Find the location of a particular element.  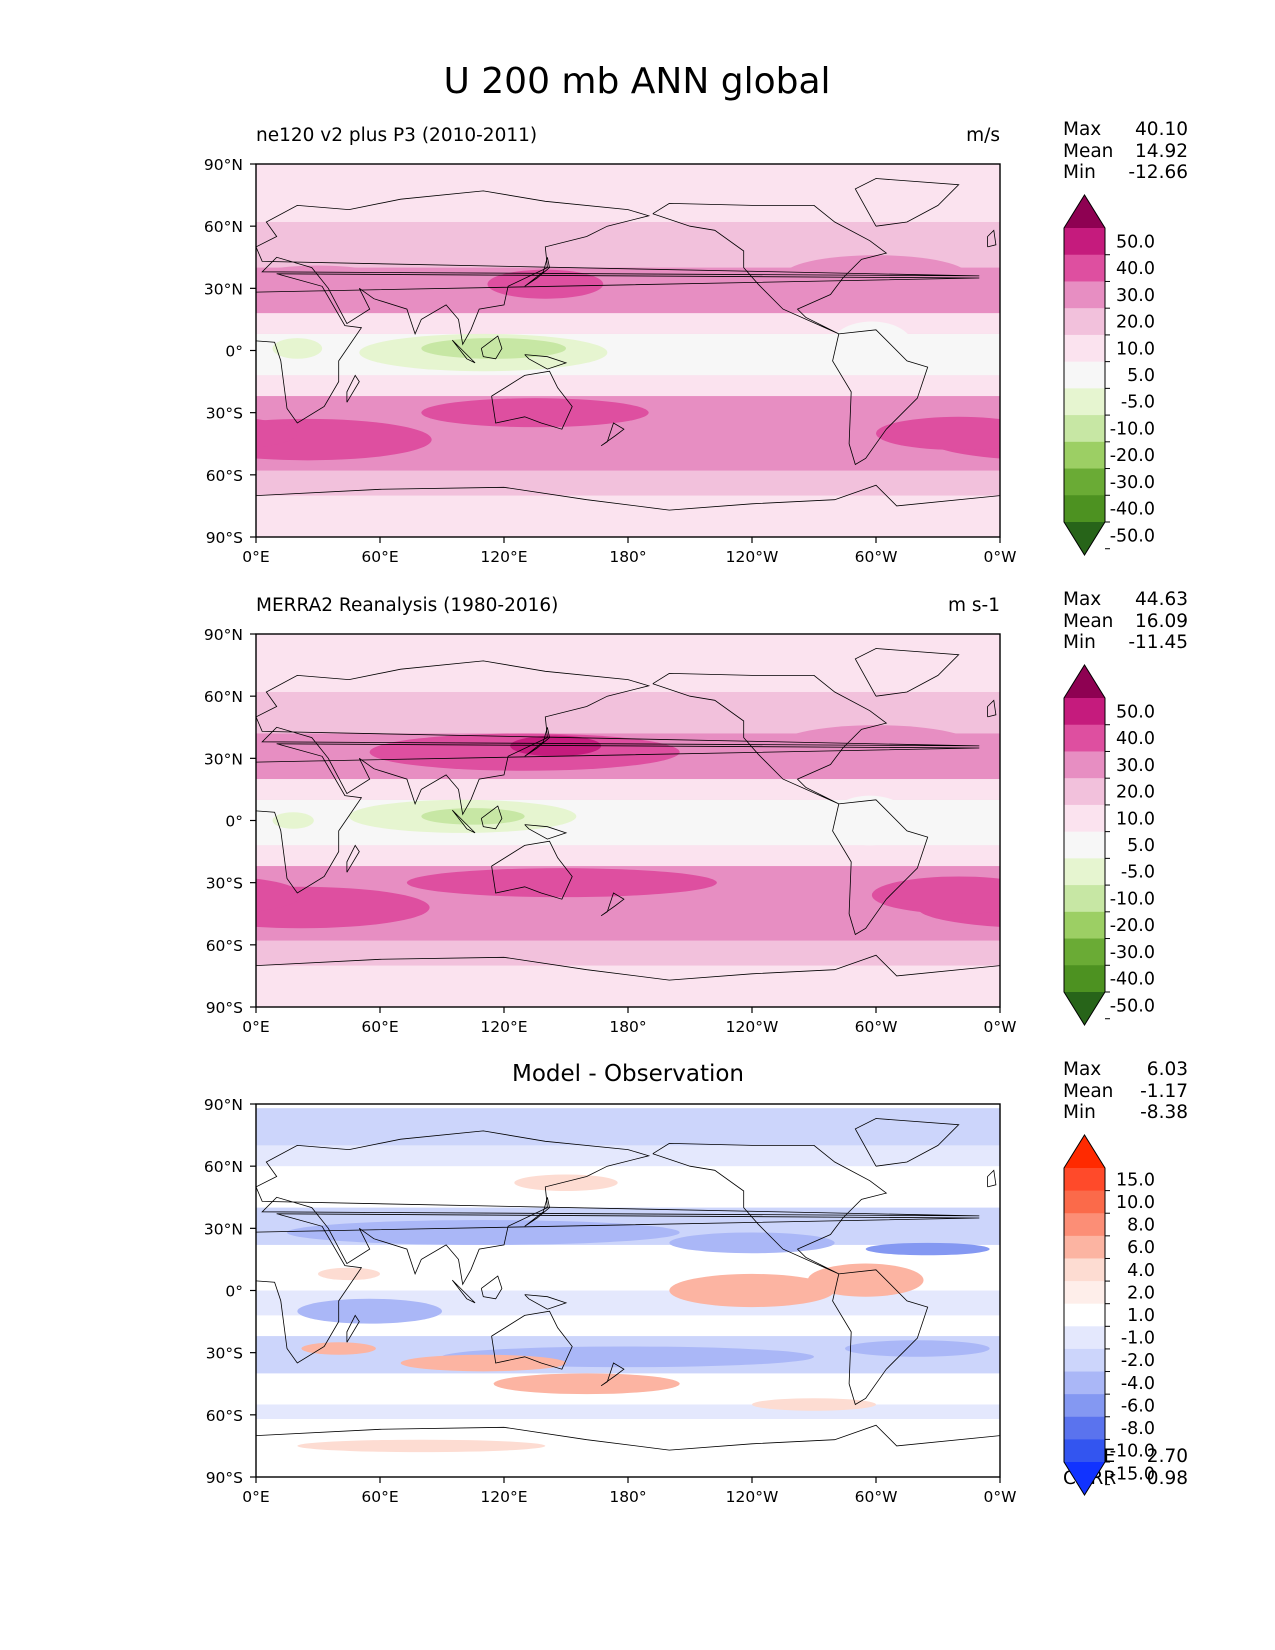

figure-title: U 200 mb ANN global is located at coordinates (636, 81).